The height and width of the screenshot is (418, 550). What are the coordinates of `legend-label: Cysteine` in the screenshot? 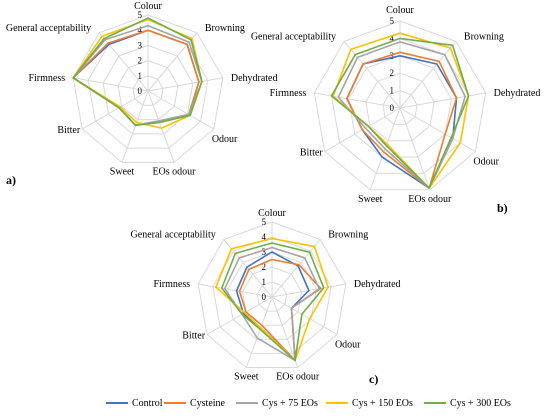 It's located at (208, 403).